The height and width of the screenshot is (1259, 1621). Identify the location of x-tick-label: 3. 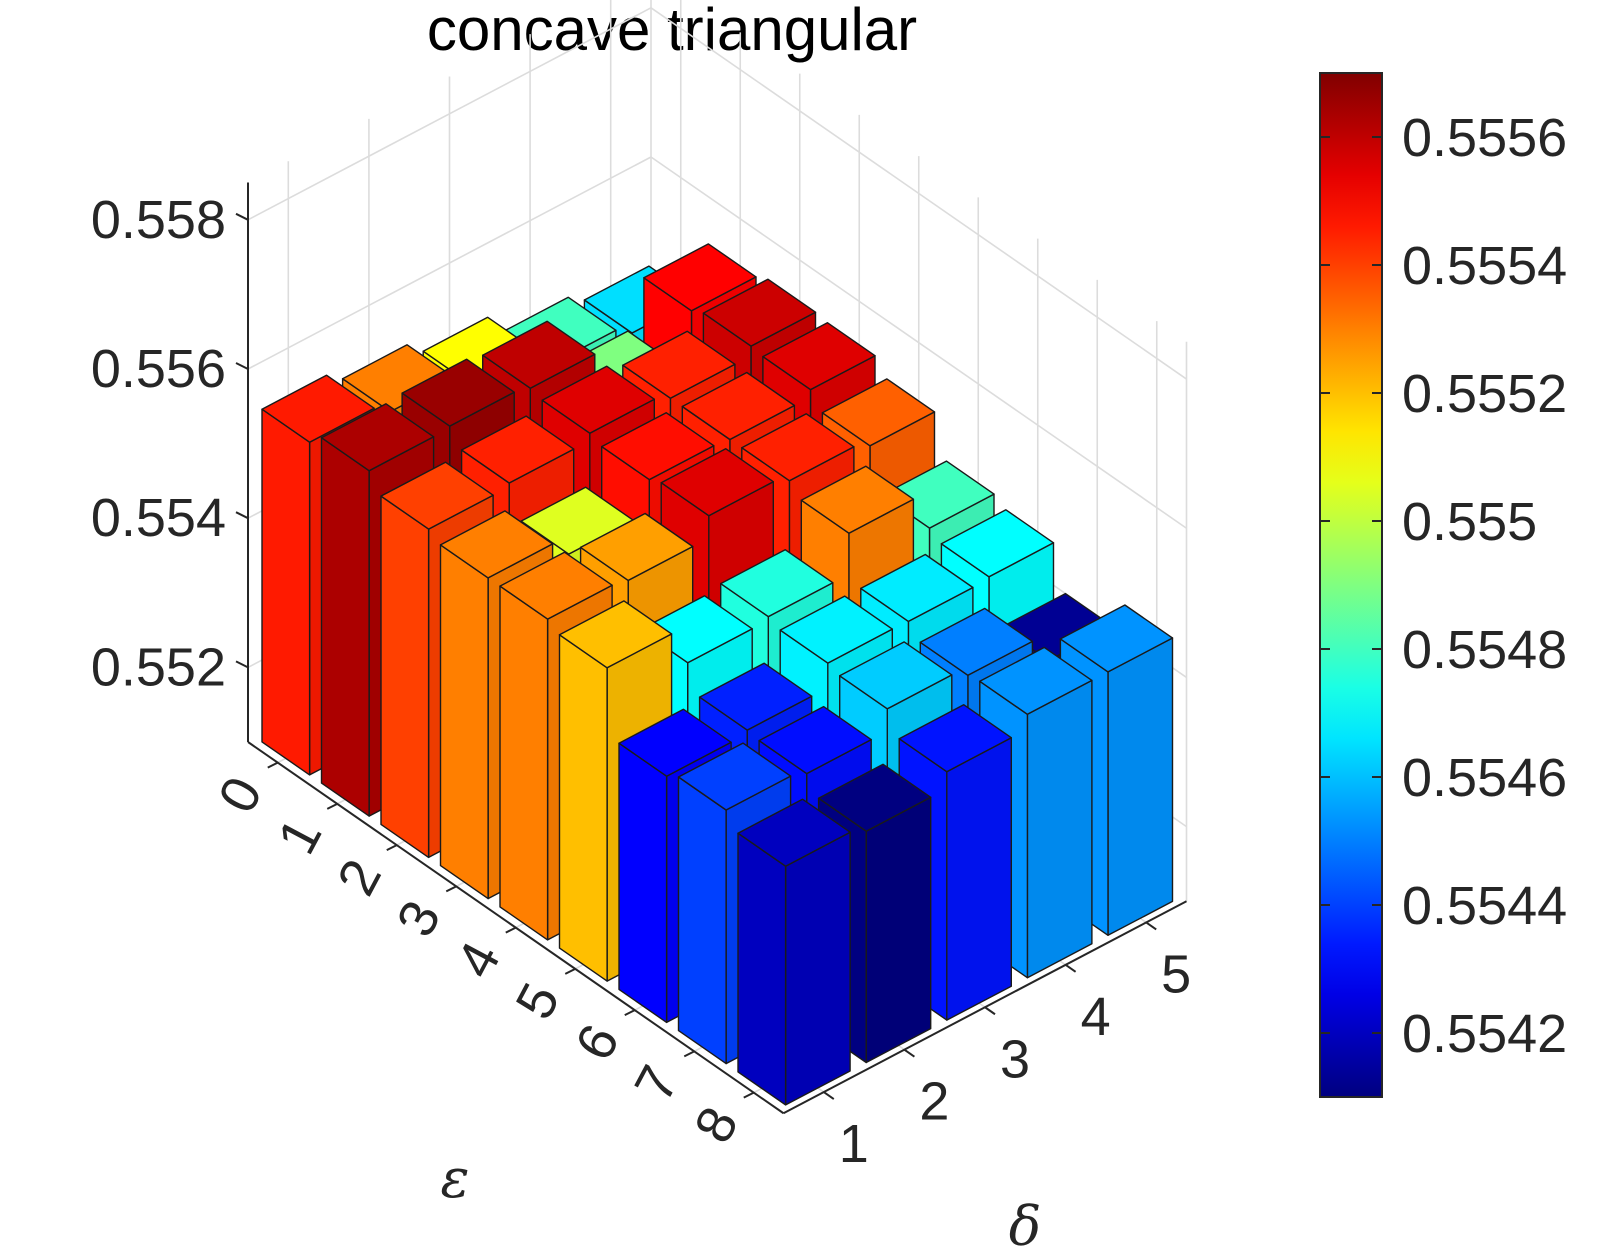
(418, 918).